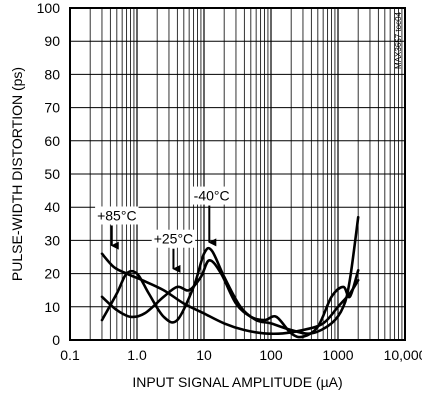 This screenshot has width=422, height=398. I want to click on y-tick-label: 20, so click(52, 274).